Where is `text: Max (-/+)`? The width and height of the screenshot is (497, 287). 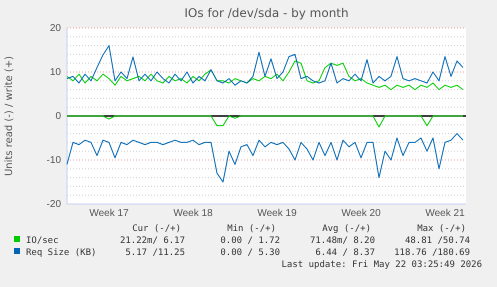
text: Max (-/+) is located at coordinates (441, 229).